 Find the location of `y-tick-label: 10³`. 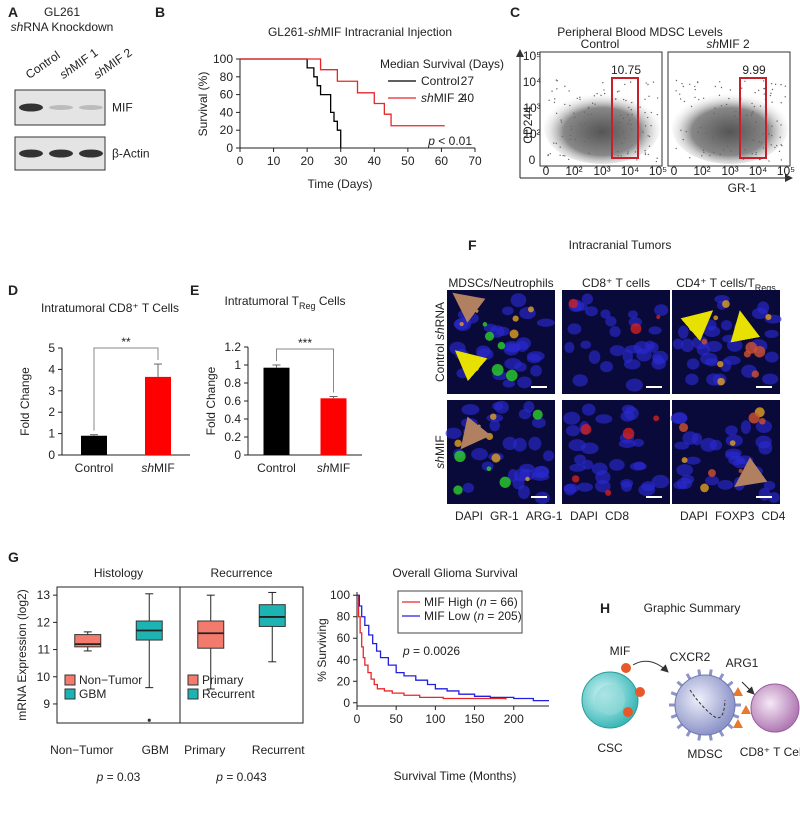

y-tick-label: 10³ is located at coordinates (531, 108).